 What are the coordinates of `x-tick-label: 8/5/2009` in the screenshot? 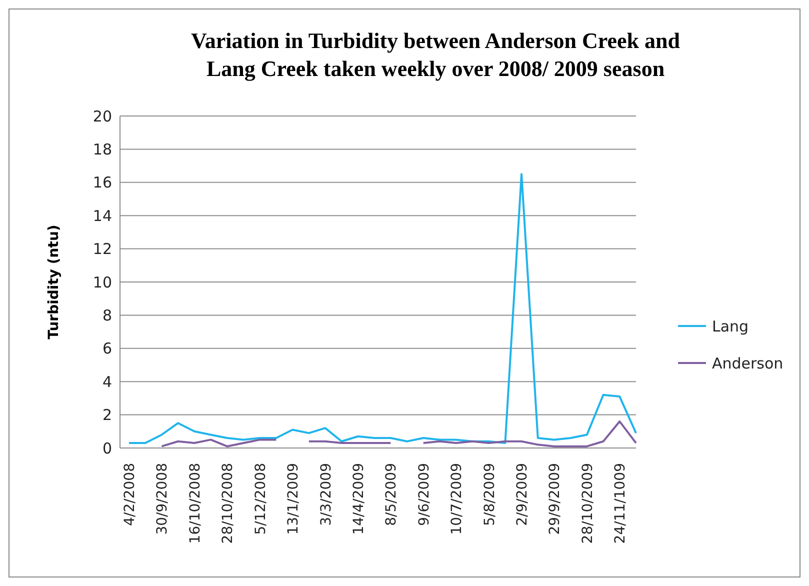 It's located at (392, 494).